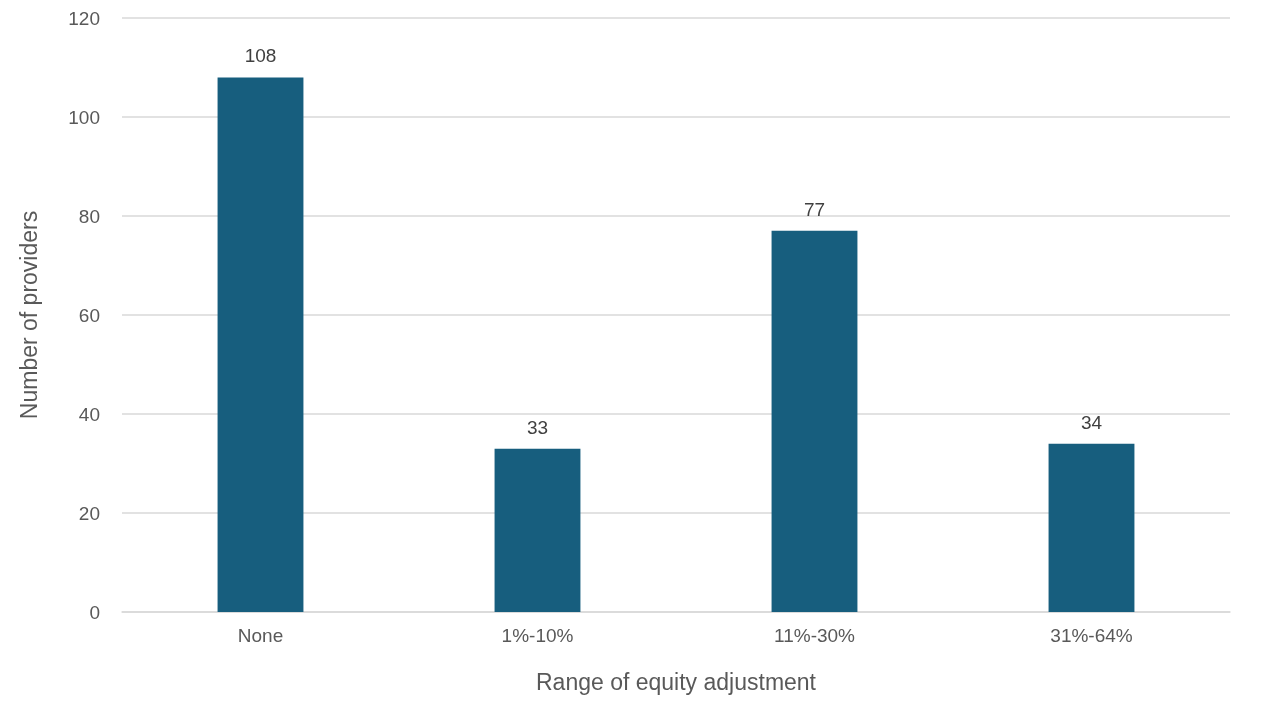  Describe the element at coordinates (1091, 422) in the screenshot. I see `data-label: 34` at that location.